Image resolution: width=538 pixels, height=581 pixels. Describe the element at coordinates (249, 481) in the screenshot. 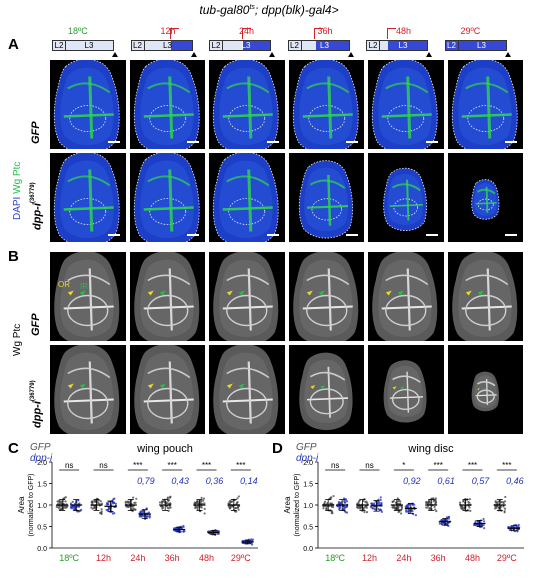

I see `ratio-label: 0,14` at that location.